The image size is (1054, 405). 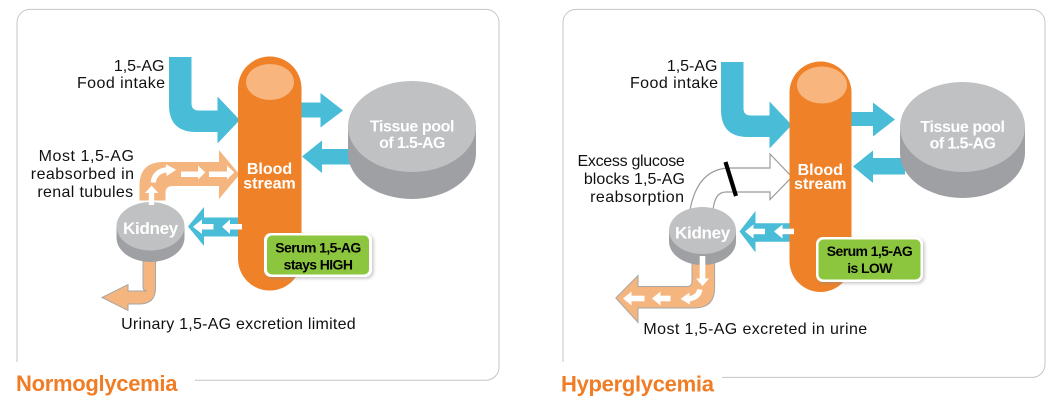 What do you see at coordinates (85, 192) in the screenshot?
I see `svg-text: renal tubules` at bounding box center [85, 192].